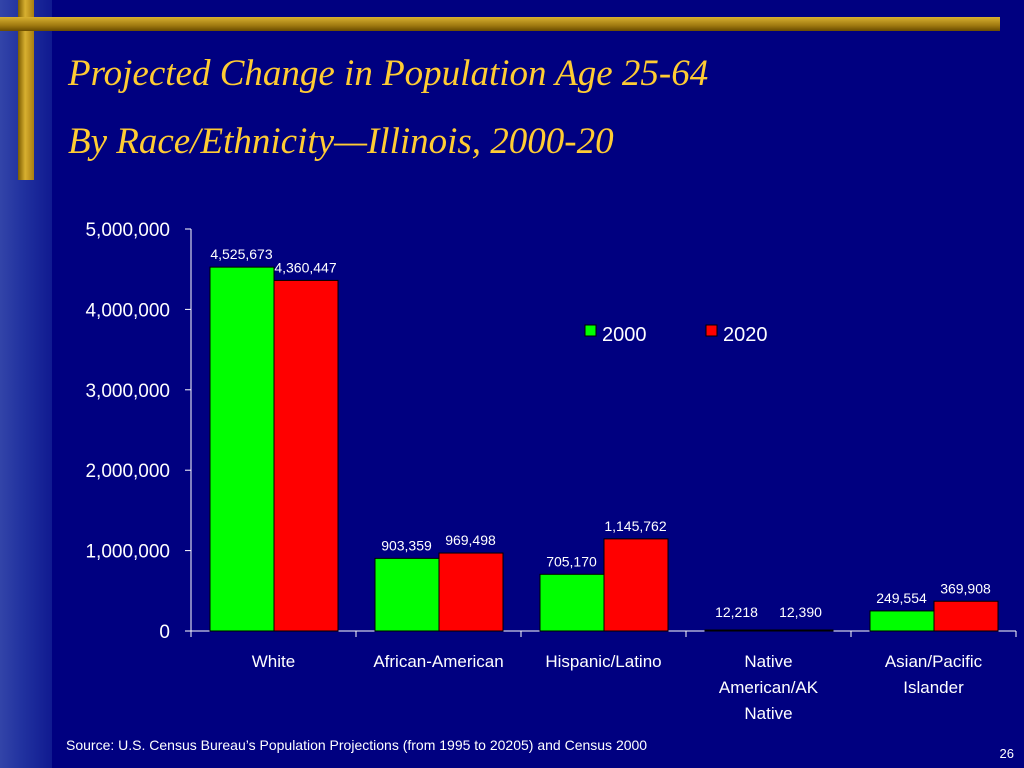 This screenshot has height=768, width=1024. I want to click on y-tick-label: 1,000,000, so click(127, 552).